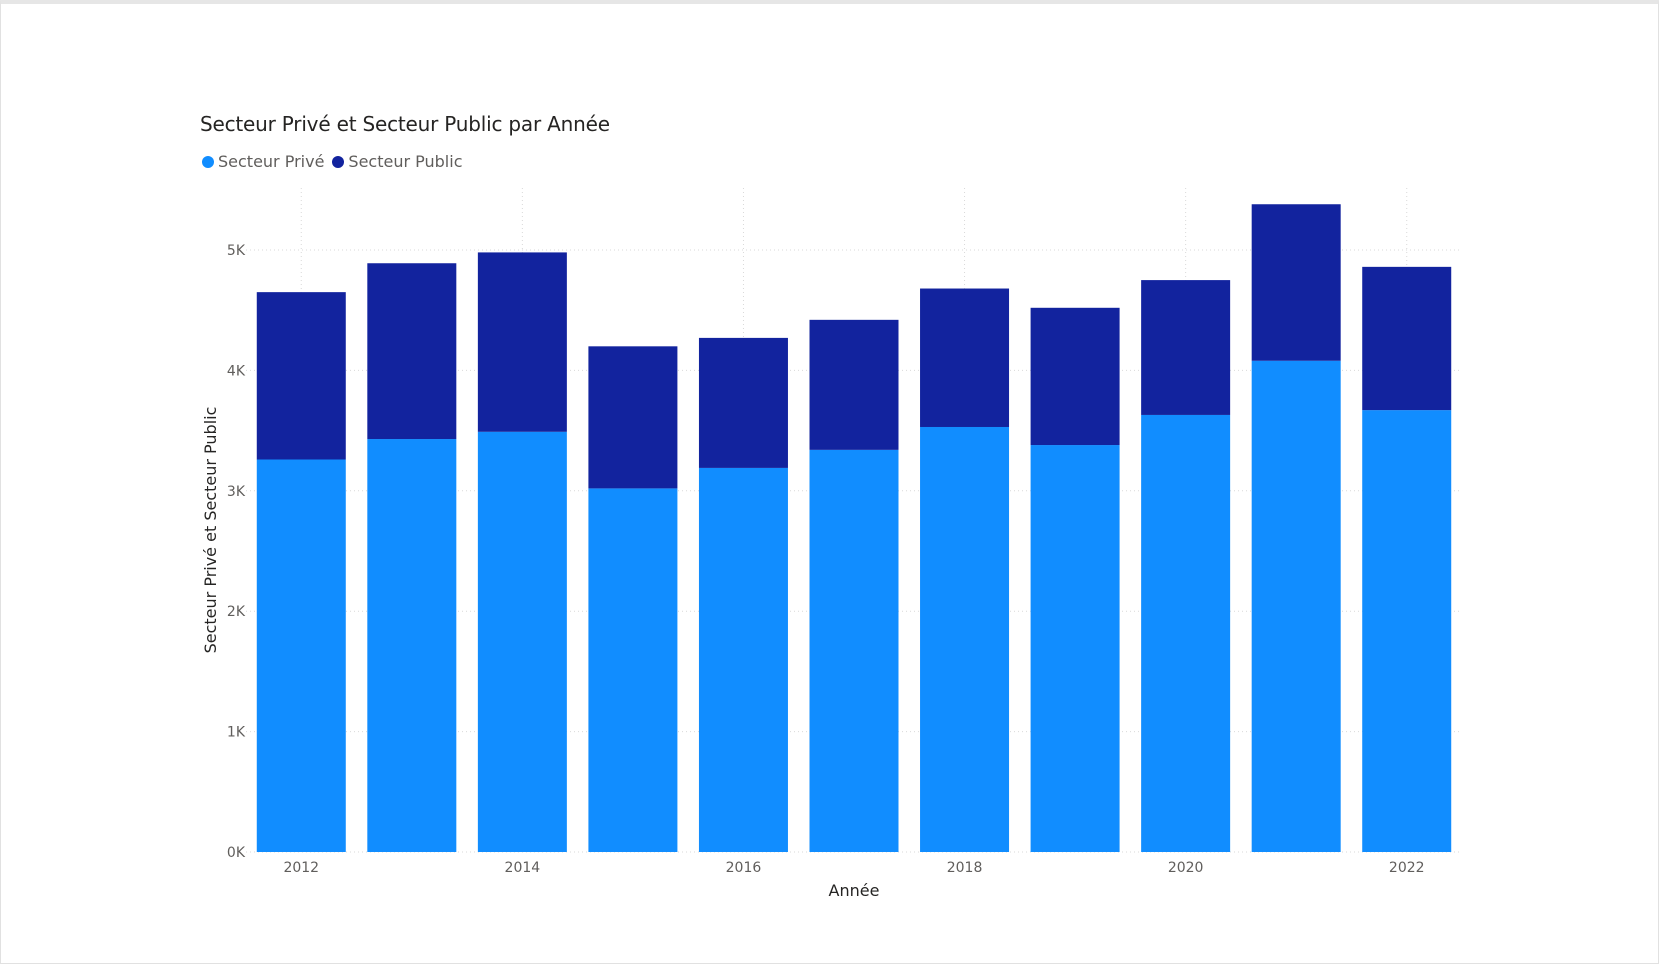 The image size is (1661, 966). What do you see at coordinates (236, 492) in the screenshot?
I see `y-tick-label: 3K` at bounding box center [236, 492].